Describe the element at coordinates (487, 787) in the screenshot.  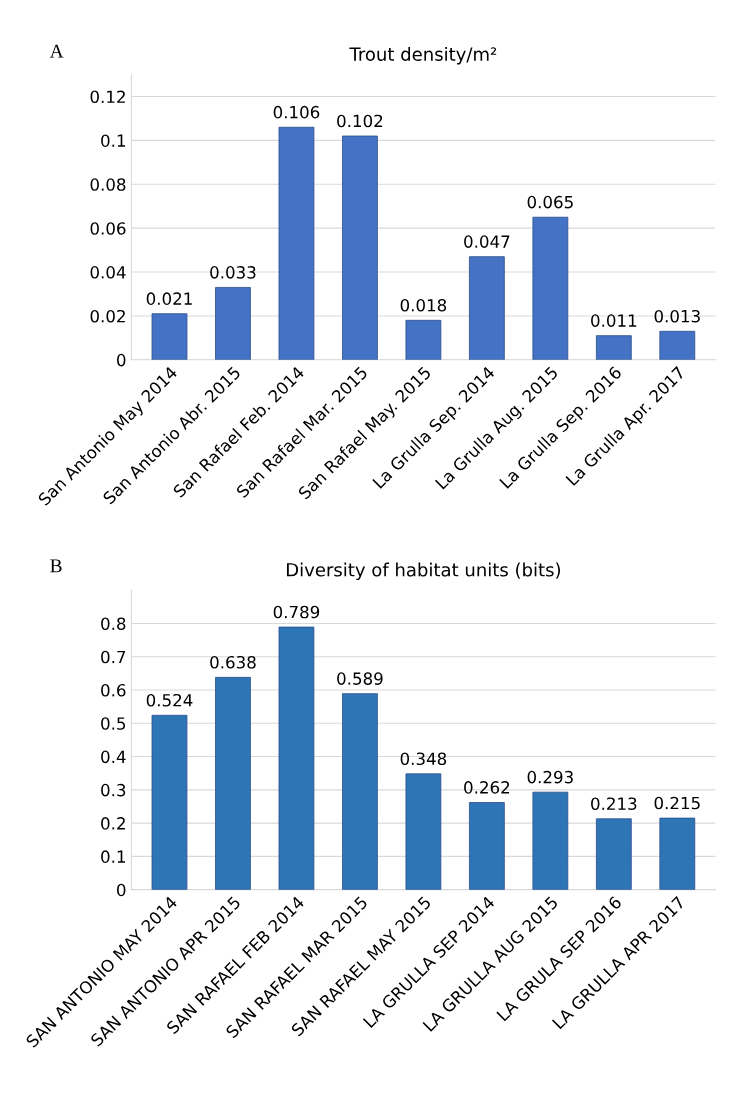
I see `data-label: 0.262` at that location.